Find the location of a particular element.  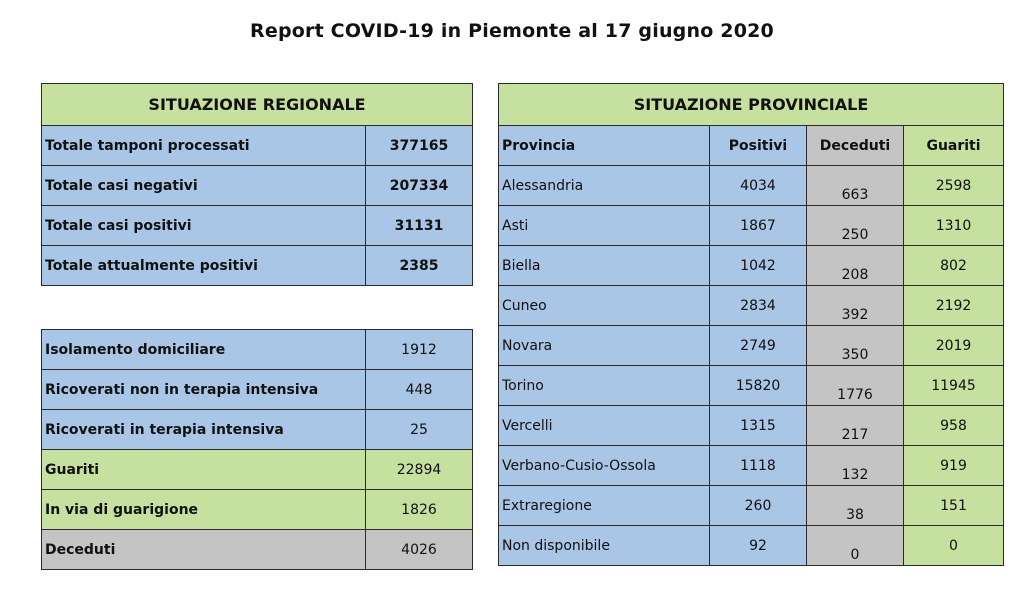

cell-deceduti: 392 is located at coordinates (855, 305).